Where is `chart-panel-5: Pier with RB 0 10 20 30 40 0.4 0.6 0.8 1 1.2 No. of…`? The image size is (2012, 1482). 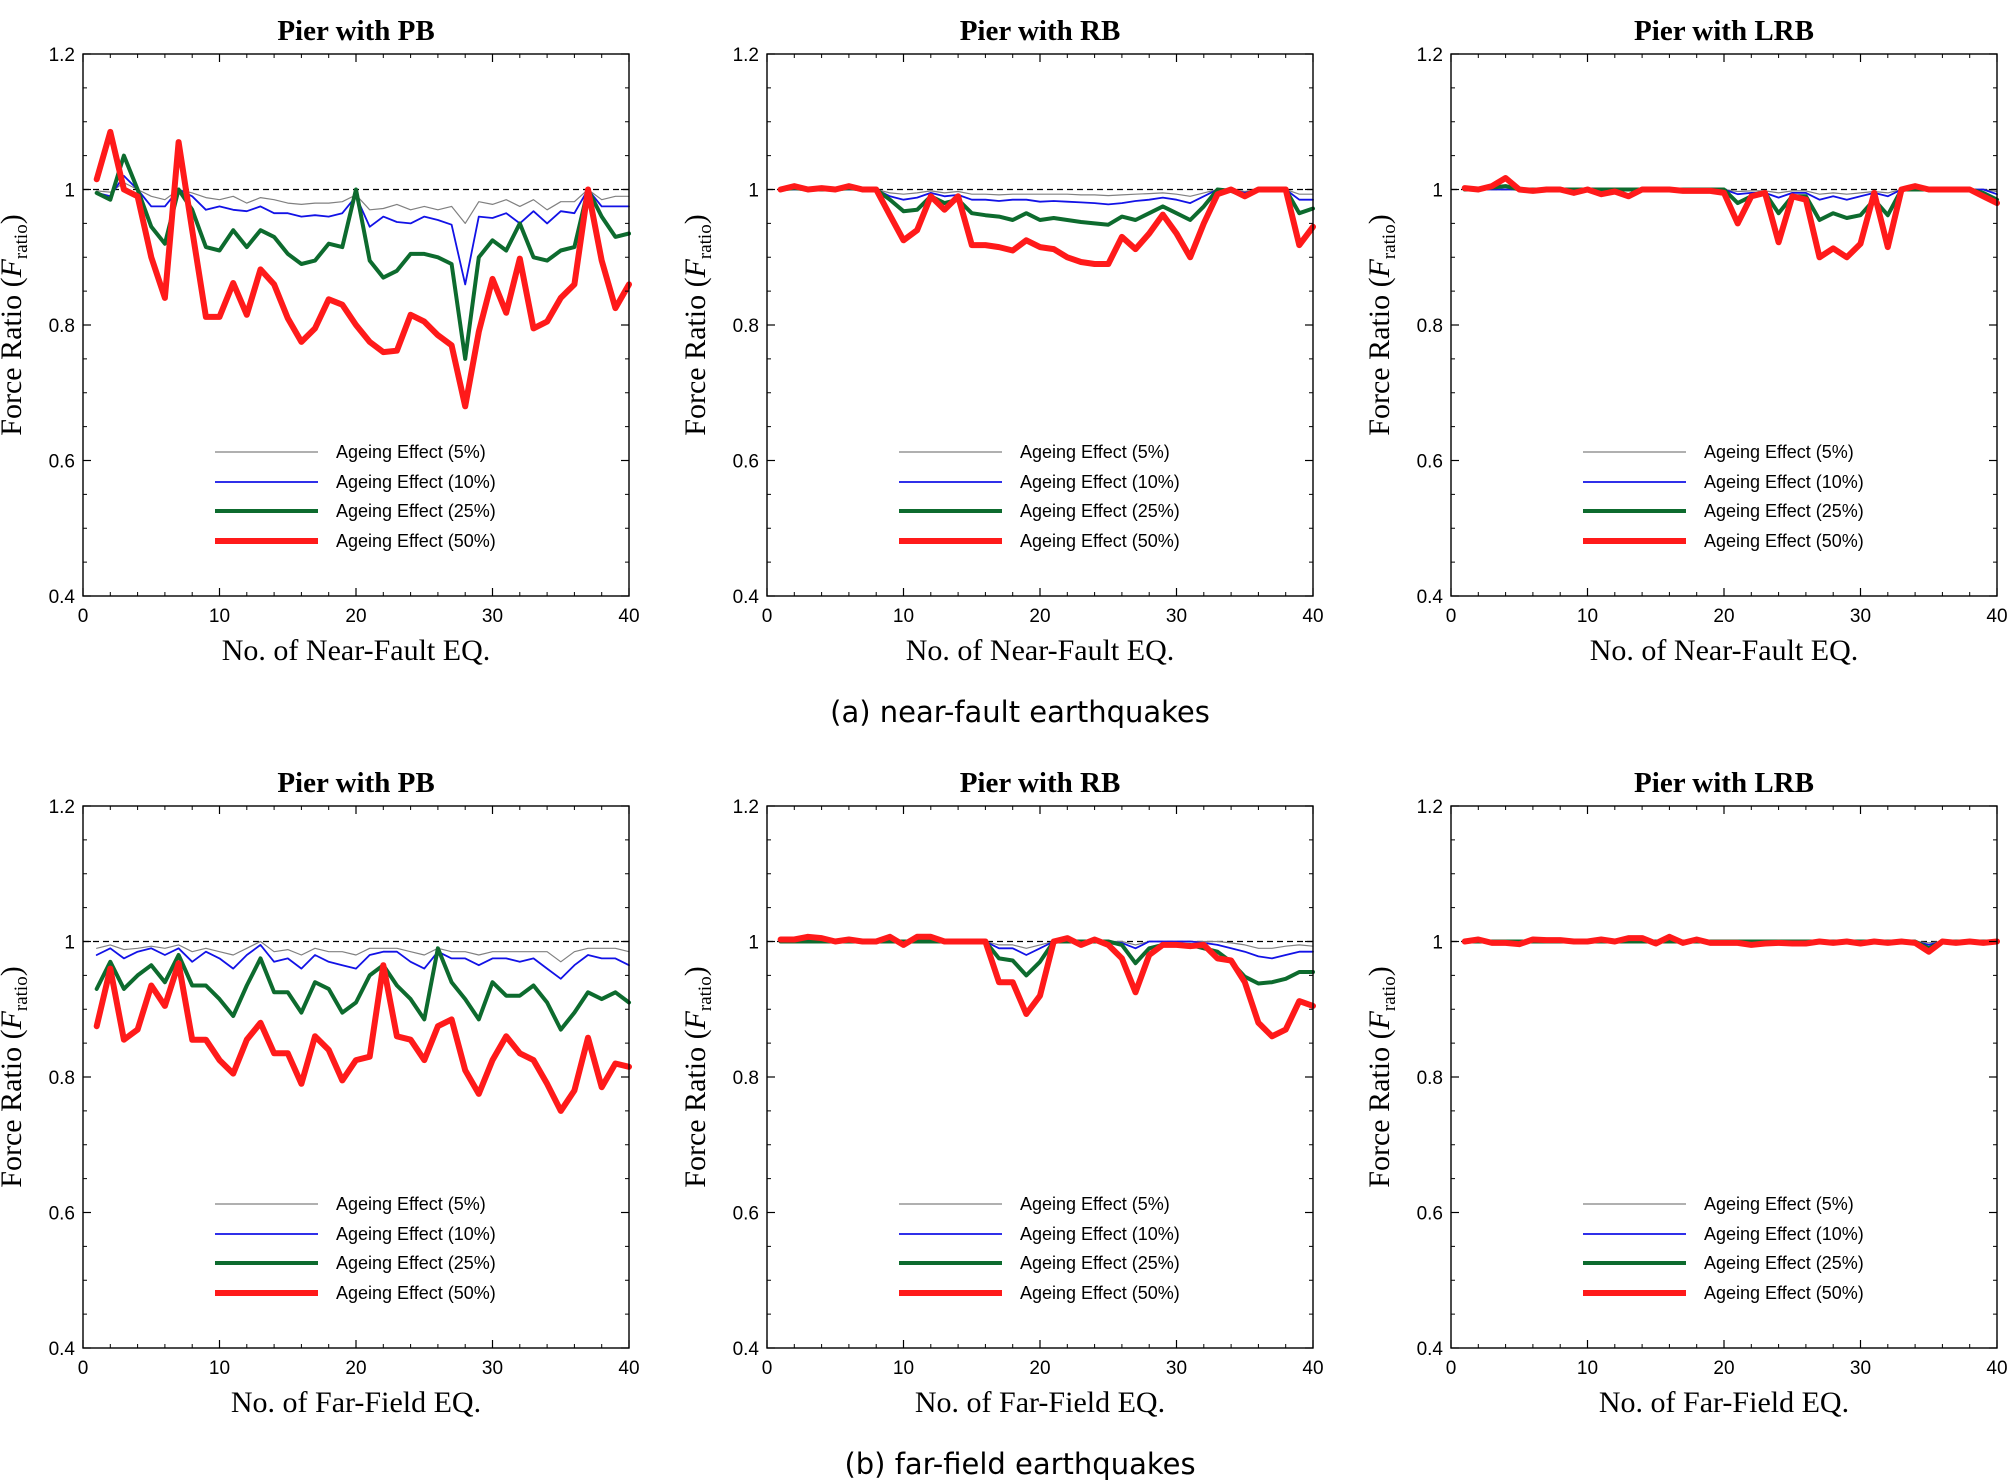 chart-panel-5: Pier with RB 0 10 20 30 40 0.4 0.6 0.8 1 1.2 No. of… is located at coordinates (1001, 1093).